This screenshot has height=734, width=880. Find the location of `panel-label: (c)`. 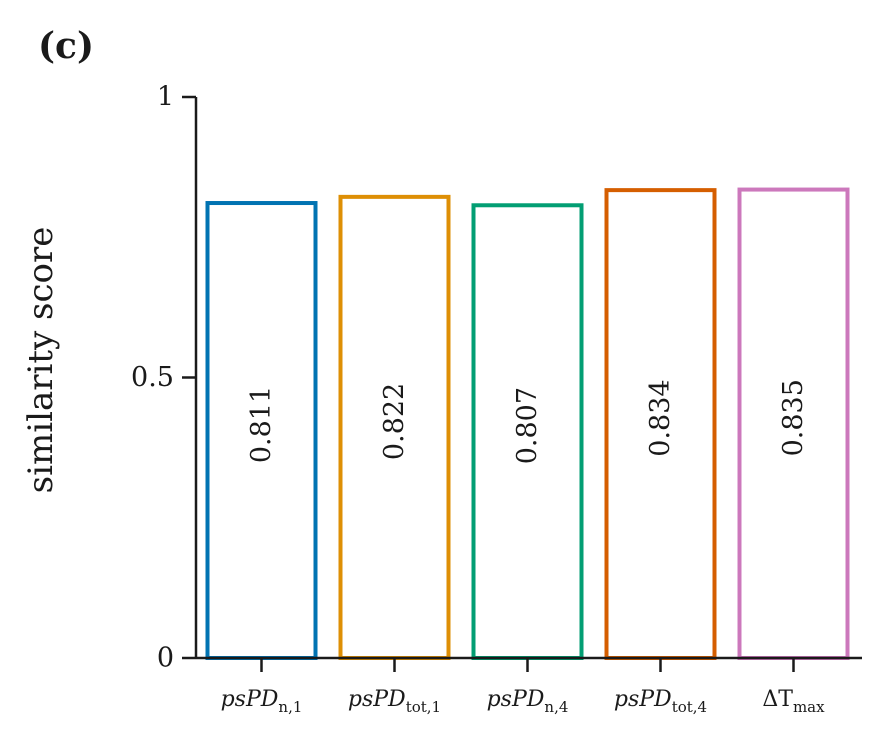

panel-label: (c) is located at coordinates (66, 46).